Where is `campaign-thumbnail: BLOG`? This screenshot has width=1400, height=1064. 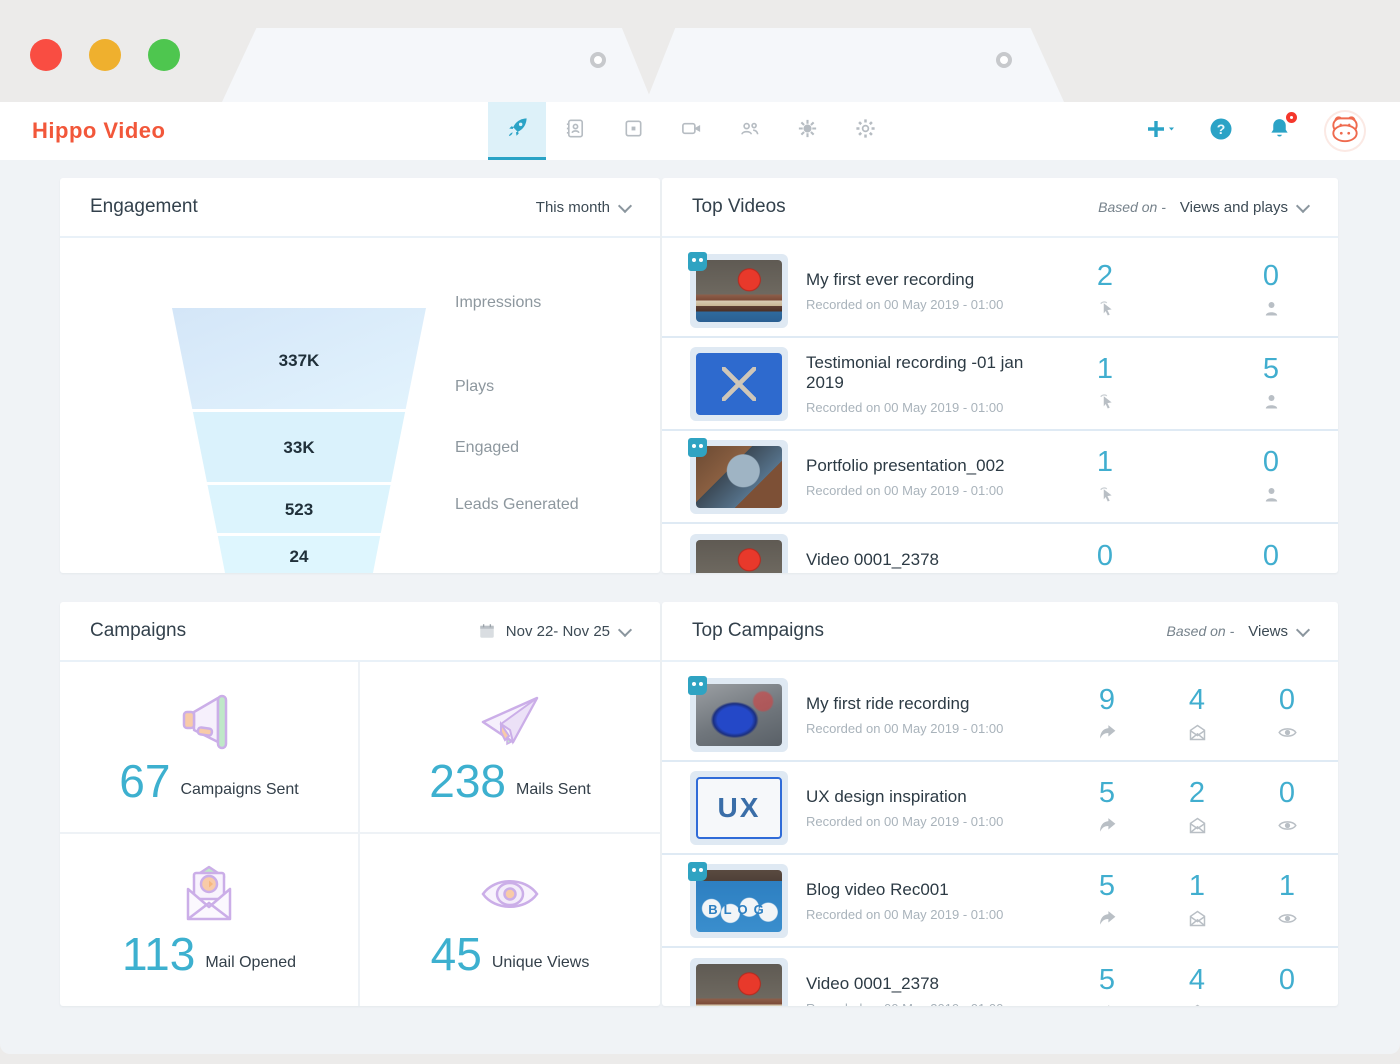
campaign-thumbnail: BLOG is located at coordinates (738, 899).